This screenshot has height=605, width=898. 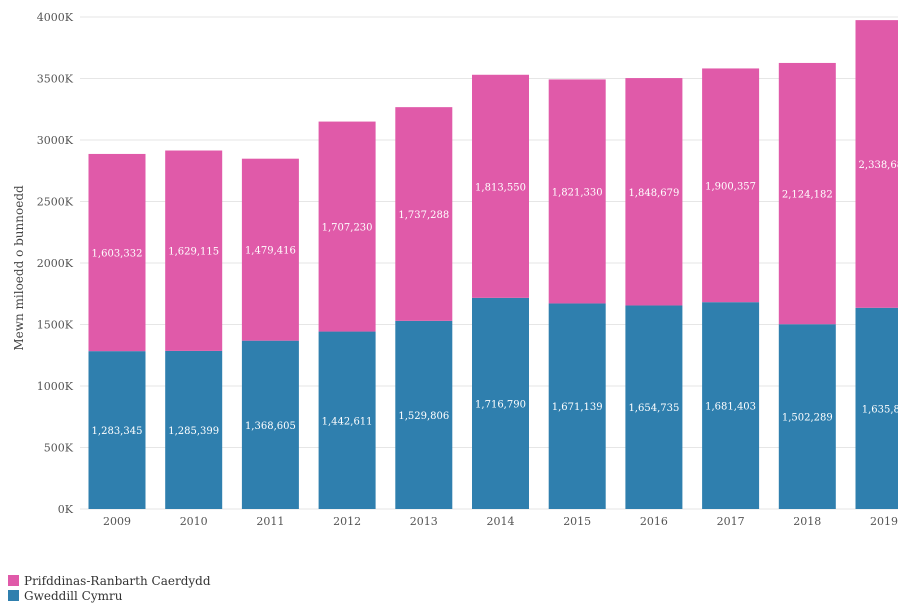 I want to click on y-tick-label: 3000K, so click(x=55, y=140).